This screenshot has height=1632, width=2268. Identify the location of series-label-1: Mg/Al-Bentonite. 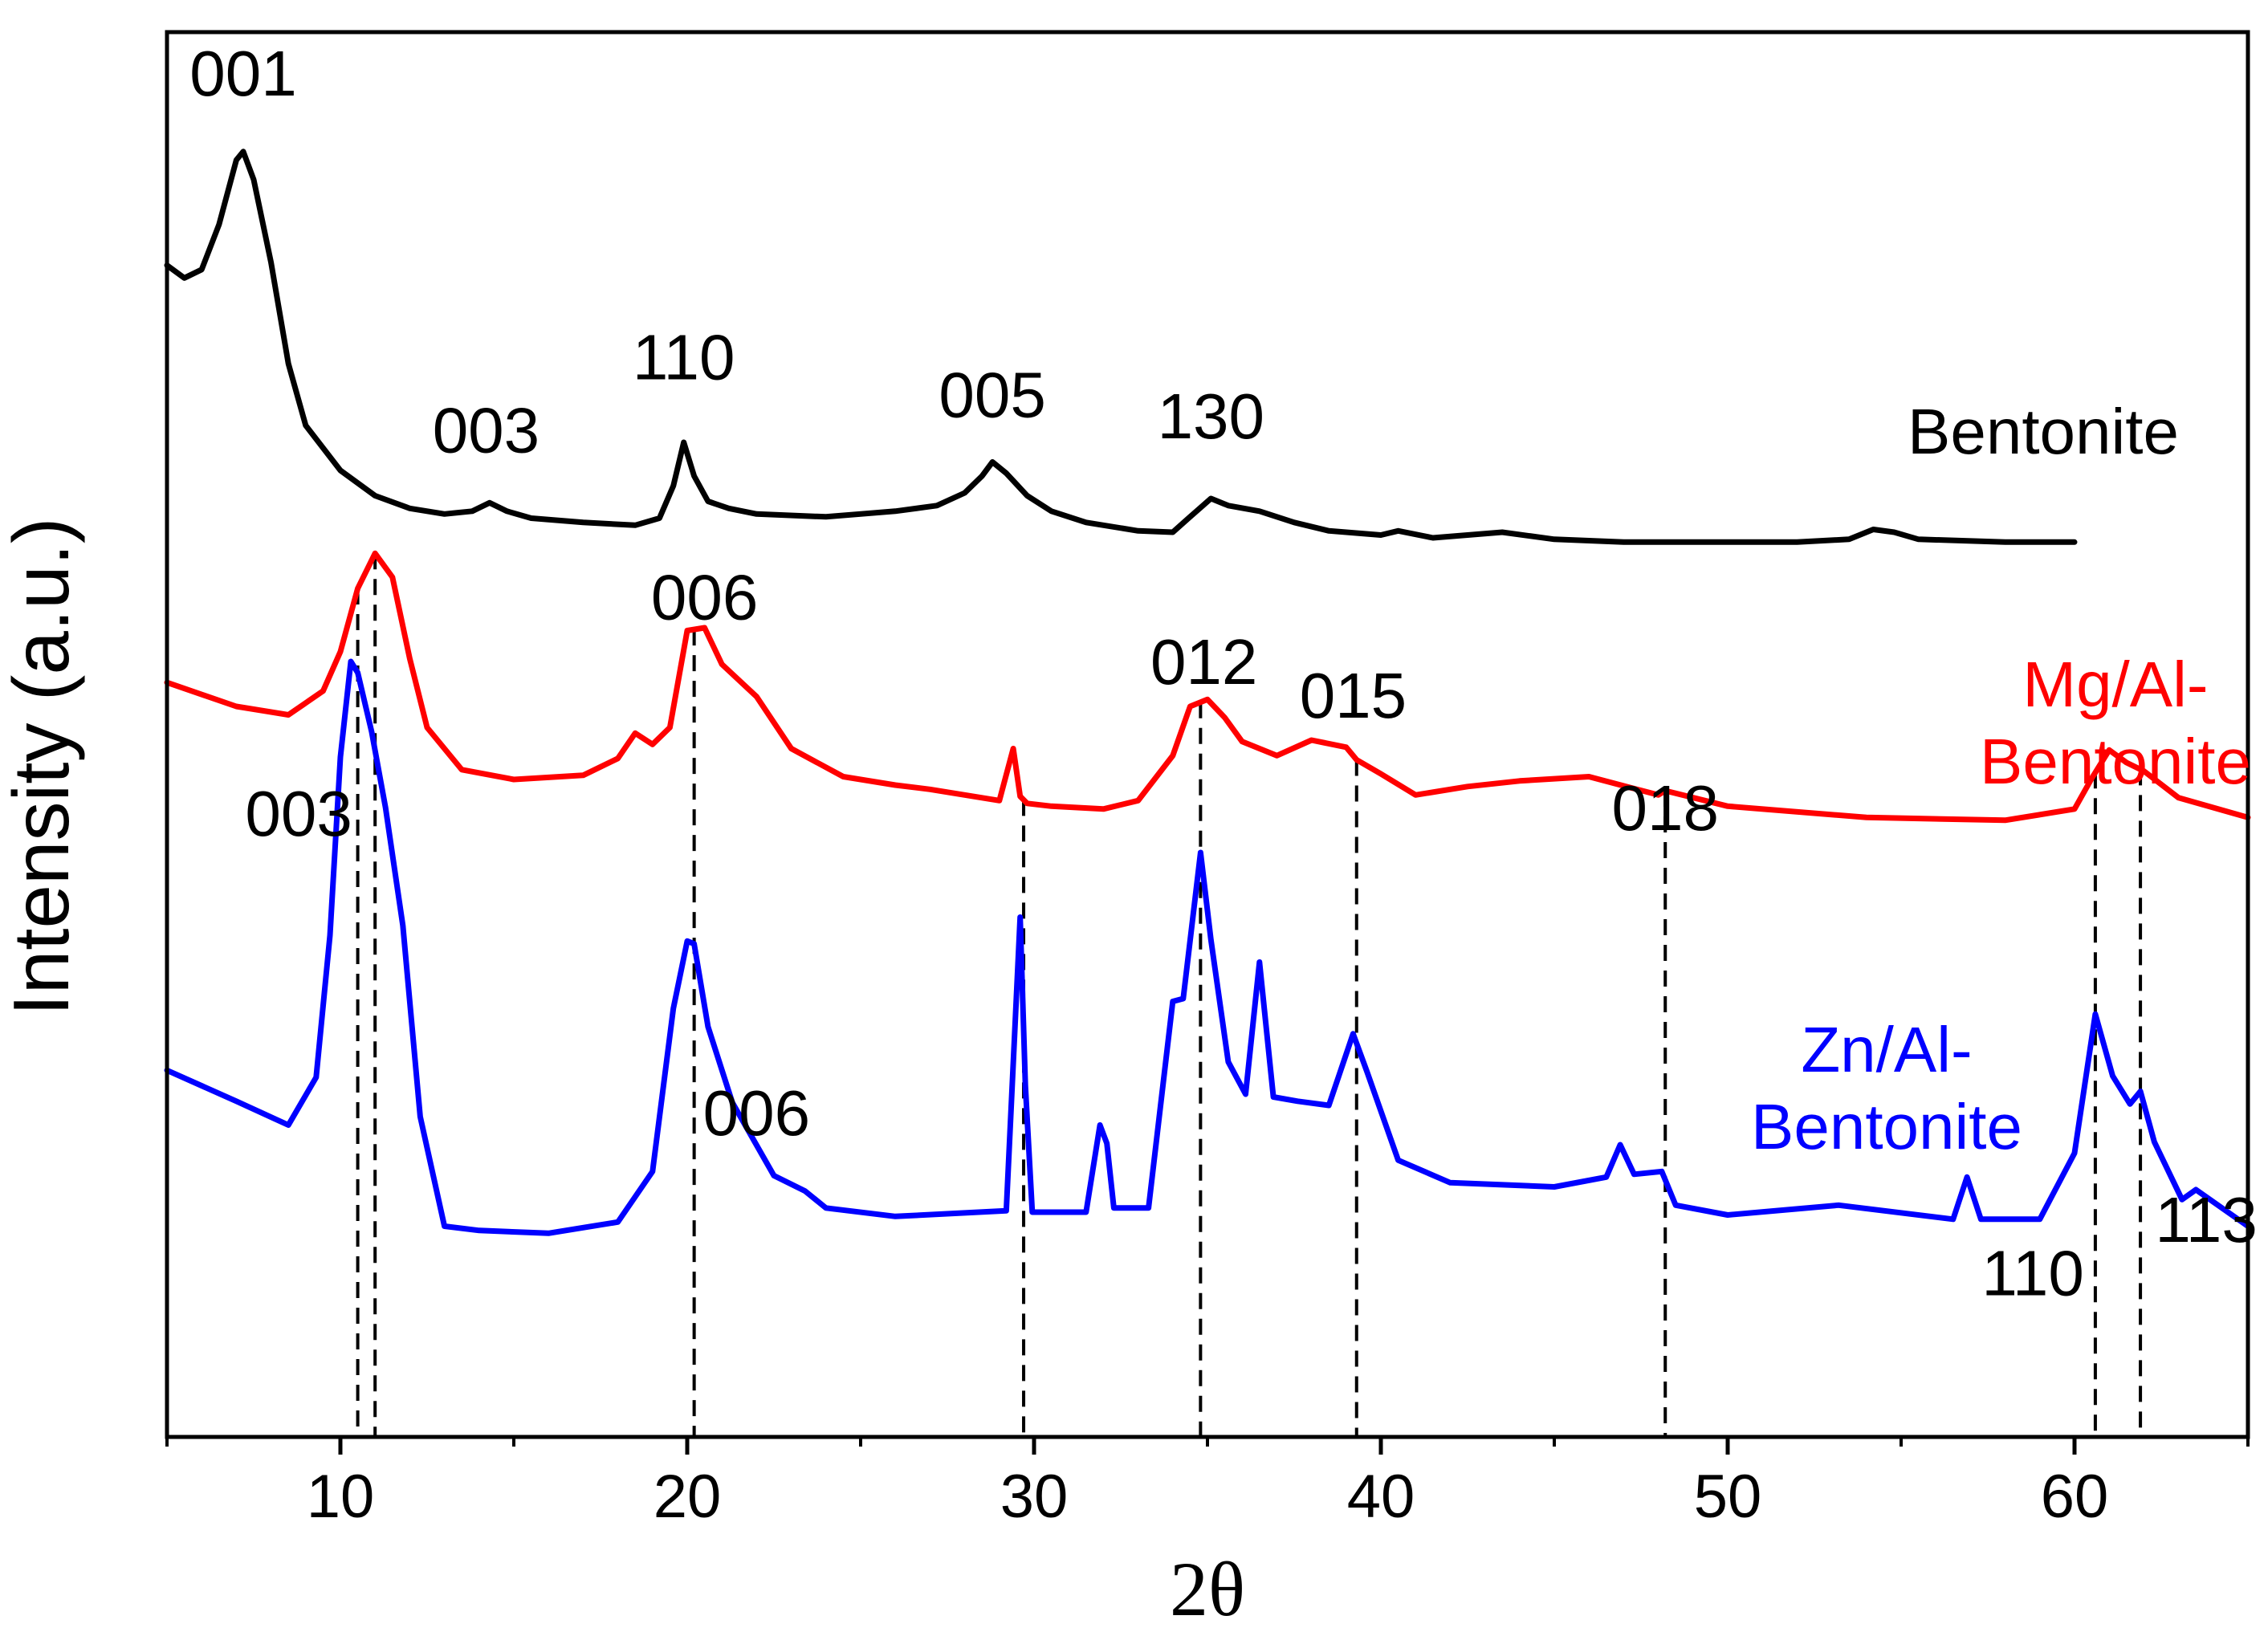
(2115, 723).